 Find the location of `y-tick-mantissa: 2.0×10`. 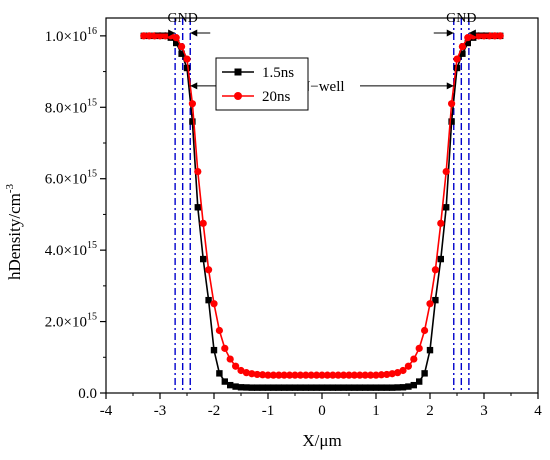

y-tick-mantissa: 2.0×10 is located at coordinates (66, 323).